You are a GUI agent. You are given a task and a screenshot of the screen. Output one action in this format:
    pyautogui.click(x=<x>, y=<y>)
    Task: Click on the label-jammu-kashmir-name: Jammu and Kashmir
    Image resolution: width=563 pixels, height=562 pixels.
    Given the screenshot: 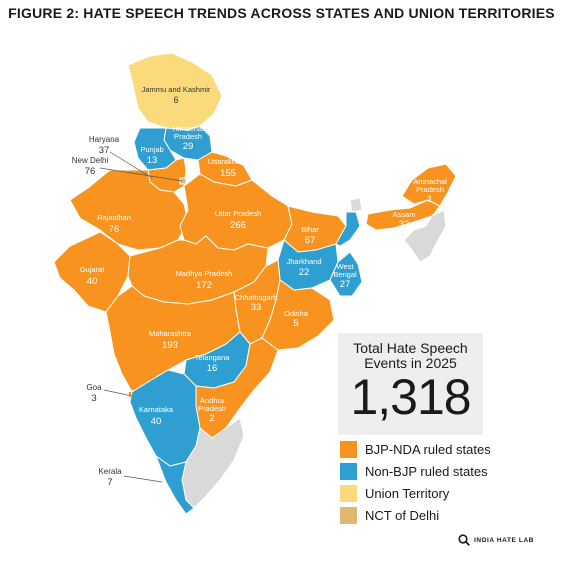 What is the action you would take?
    pyautogui.click(x=176, y=89)
    